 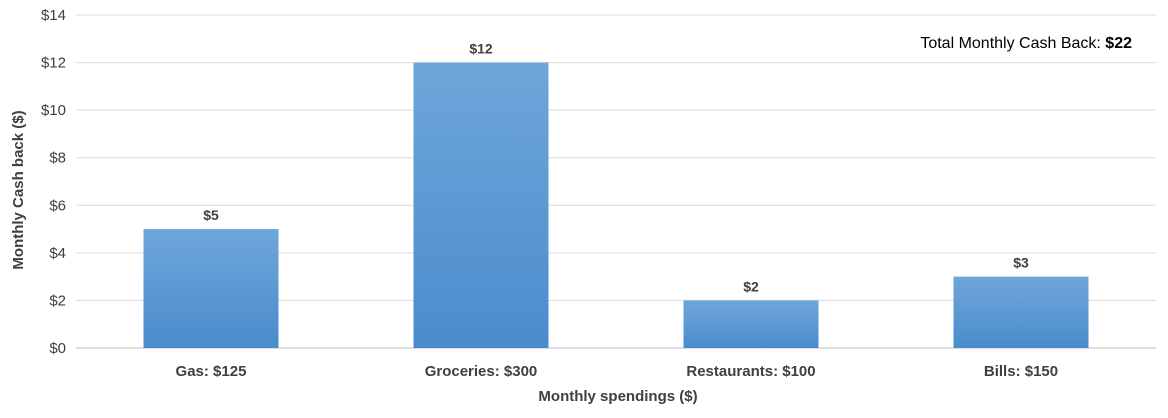 What do you see at coordinates (1118, 43) in the screenshot?
I see `total-cash-back-value: $22` at bounding box center [1118, 43].